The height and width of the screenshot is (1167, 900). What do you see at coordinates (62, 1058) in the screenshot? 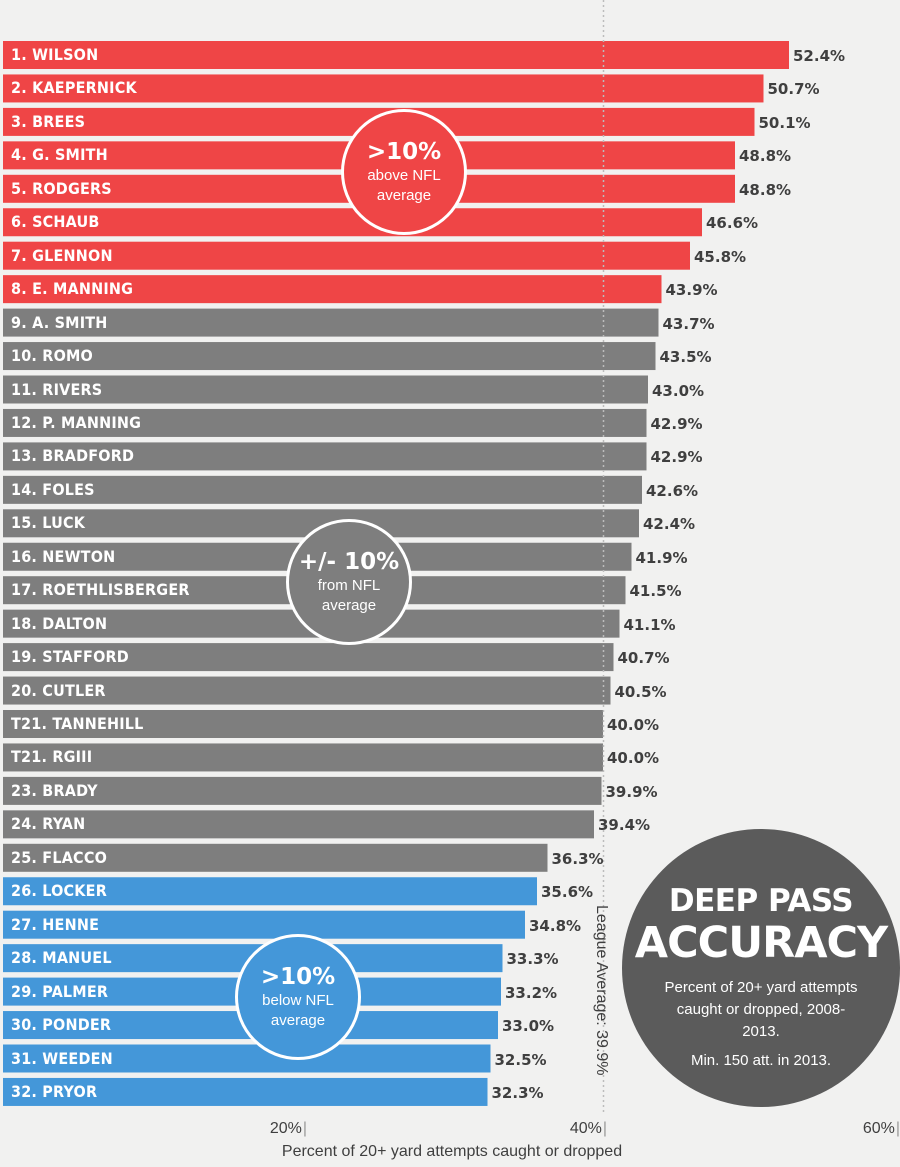
I see `bar-label: 31. WEEDEN` at bounding box center [62, 1058].